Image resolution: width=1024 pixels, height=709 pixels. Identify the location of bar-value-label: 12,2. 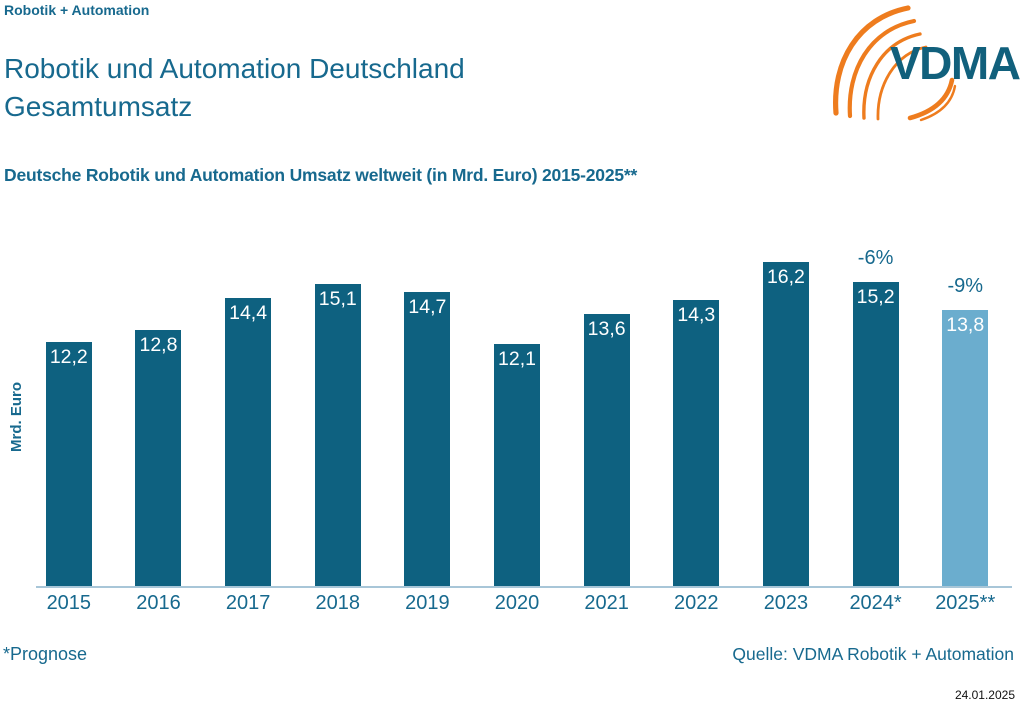
(68, 357).